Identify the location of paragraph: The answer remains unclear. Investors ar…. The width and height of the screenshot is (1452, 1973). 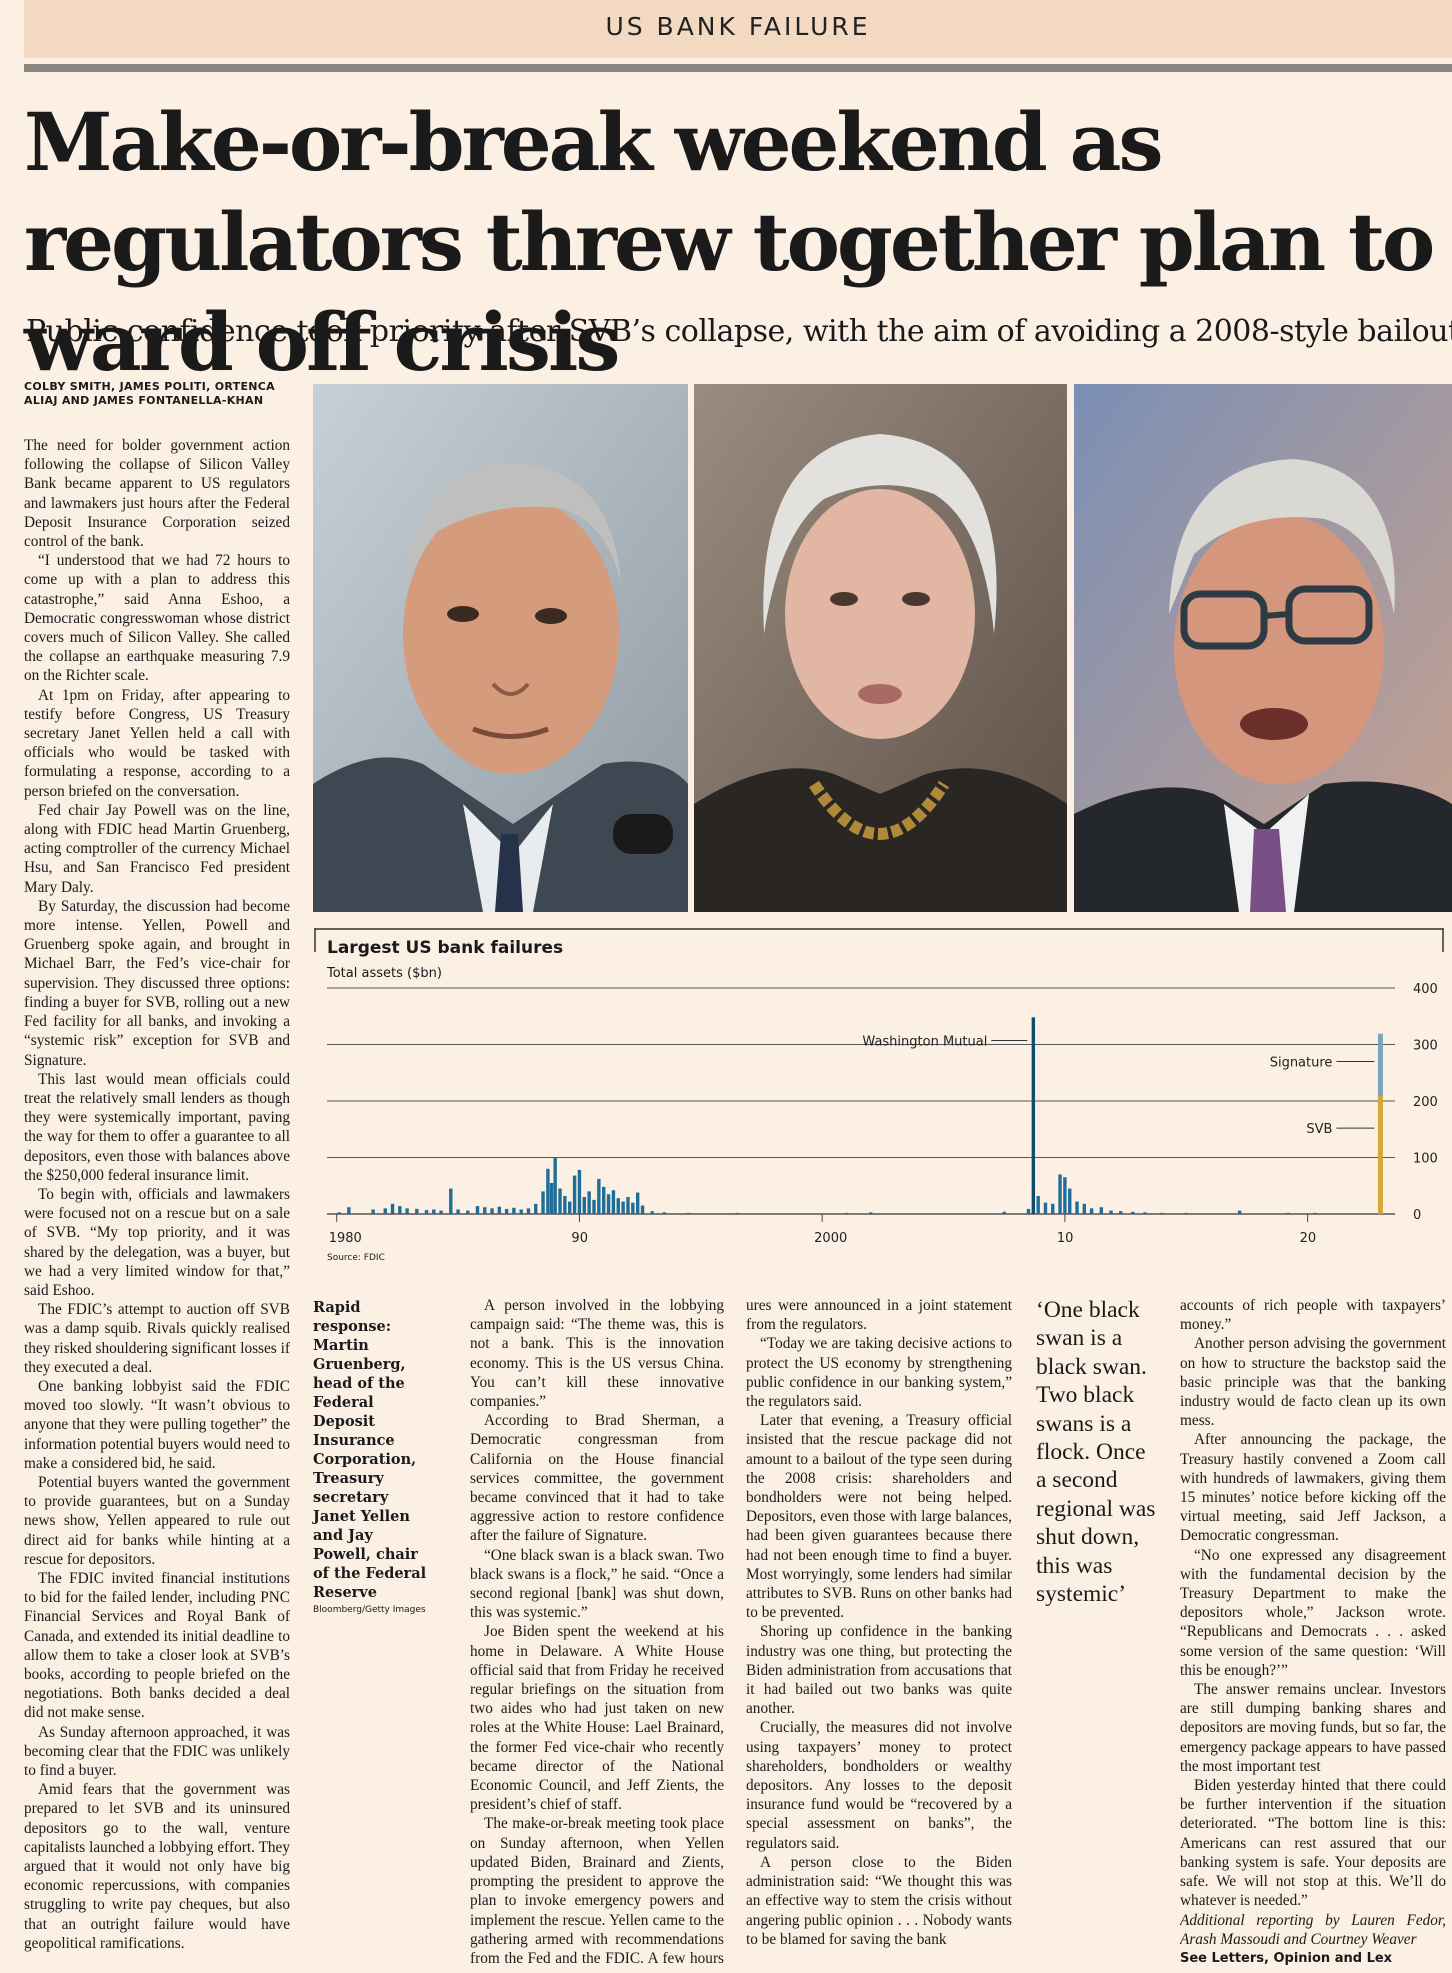
(1313, 1728).